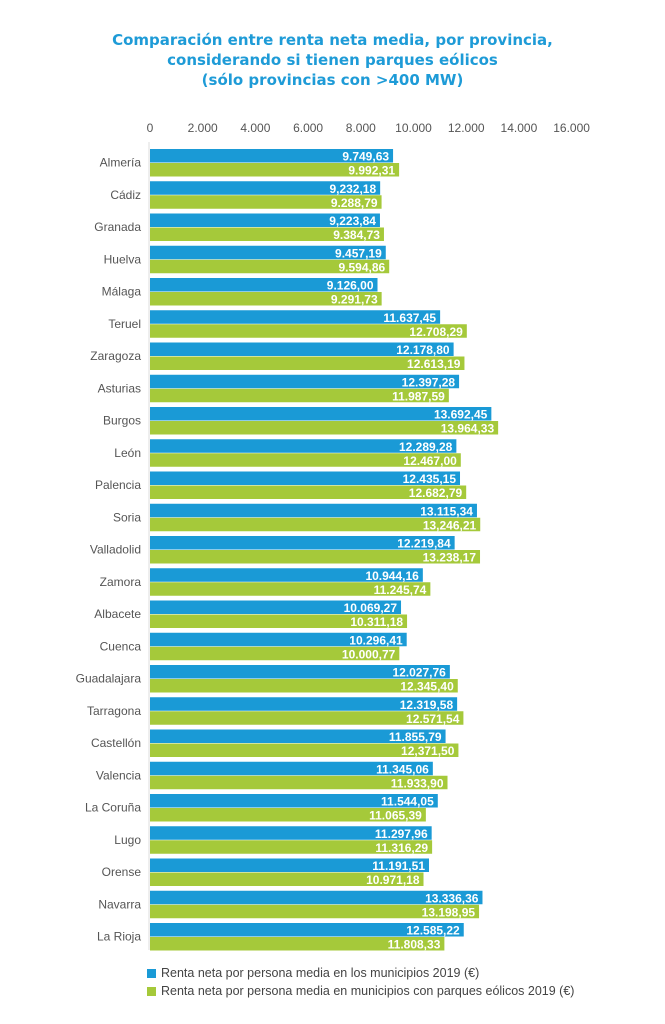 This screenshot has width=665, height=1024. What do you see at coordinates (424, 544) in the screenshot?
I see `data-label: 12.219,84` at bounding box center [424, 544].